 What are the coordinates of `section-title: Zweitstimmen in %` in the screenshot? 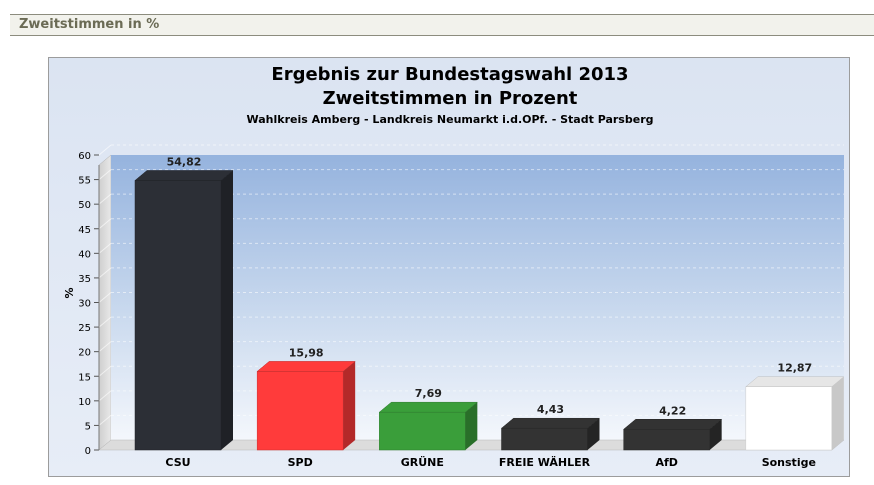 It's located at (89, 24).